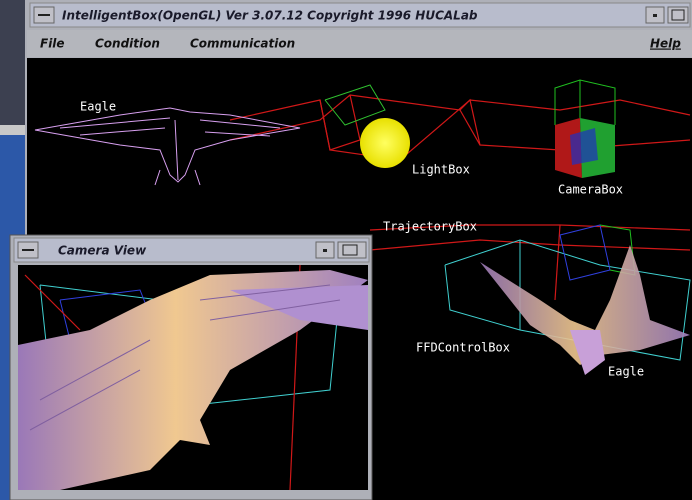  I want to click on scene-label: FFDControlBox, so click(463, 348).